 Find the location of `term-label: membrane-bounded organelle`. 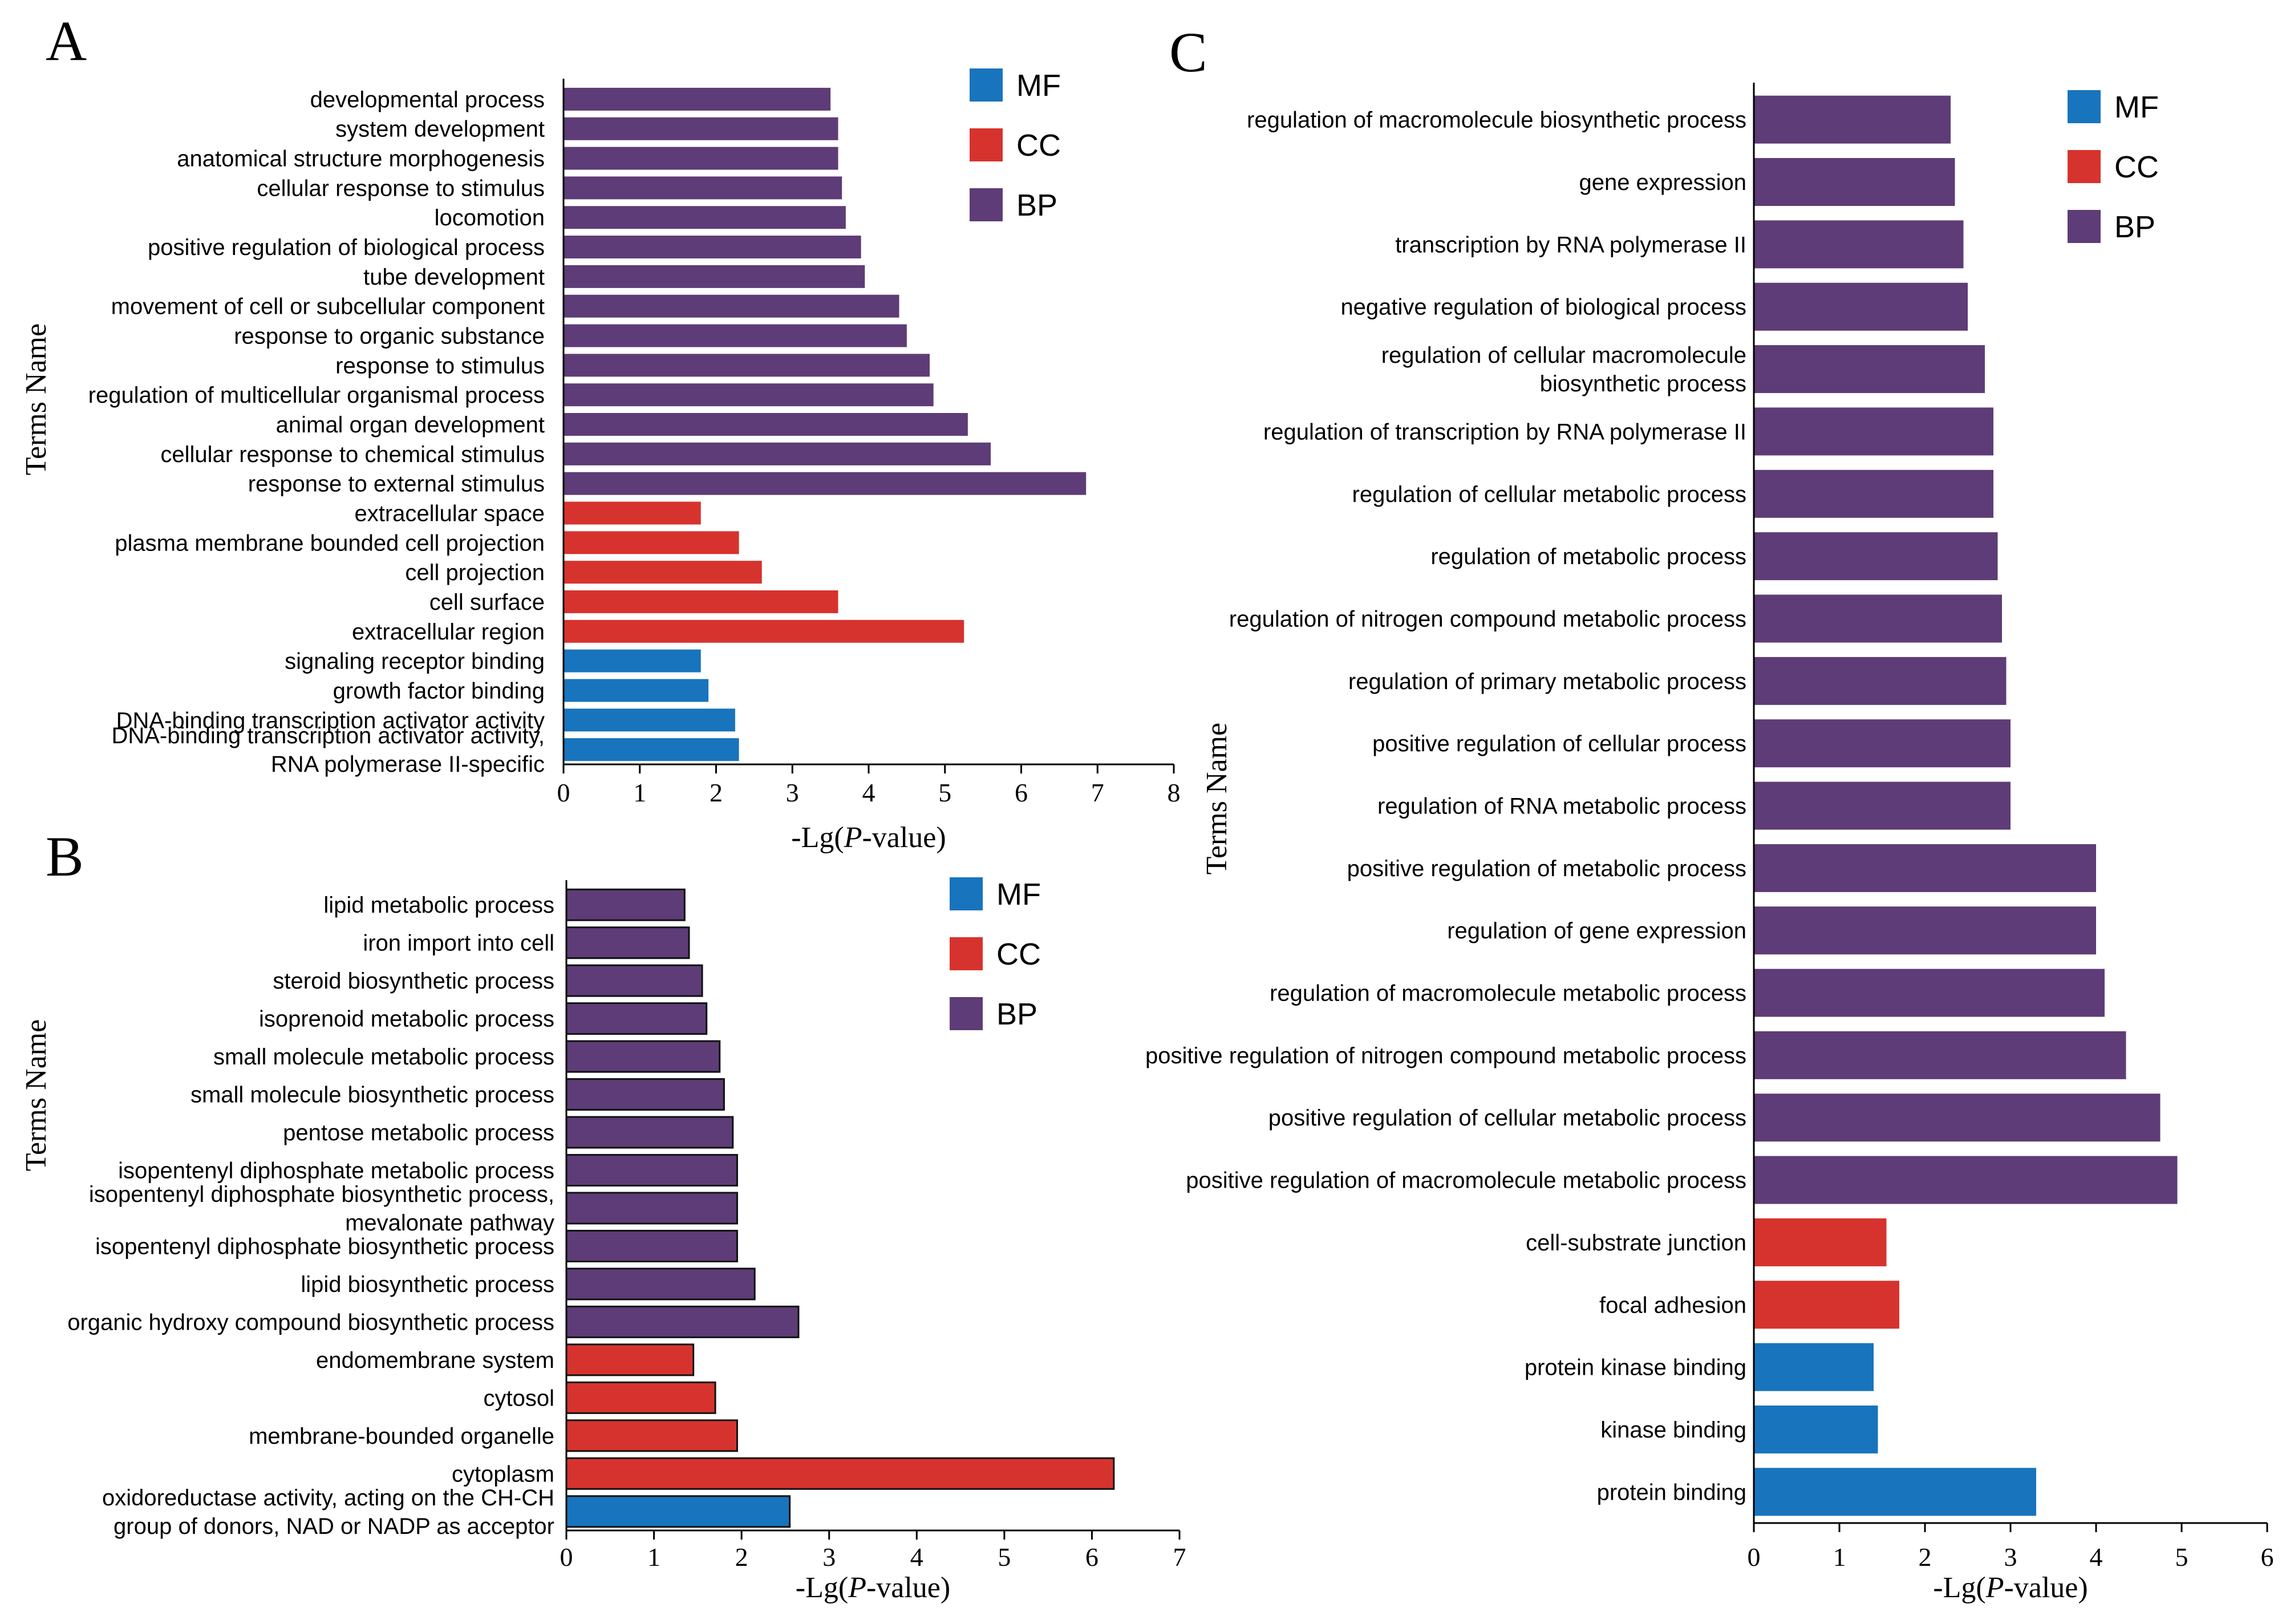

term-label: membrane-bounded organelle is located at coordinates (401, 1436).